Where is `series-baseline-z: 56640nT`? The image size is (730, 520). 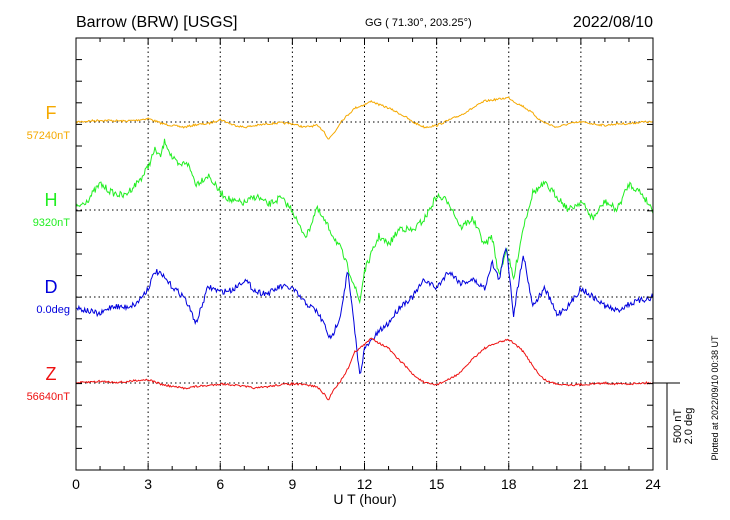 series-baseline-z: 56640nT is located at coordinates (49, 397).